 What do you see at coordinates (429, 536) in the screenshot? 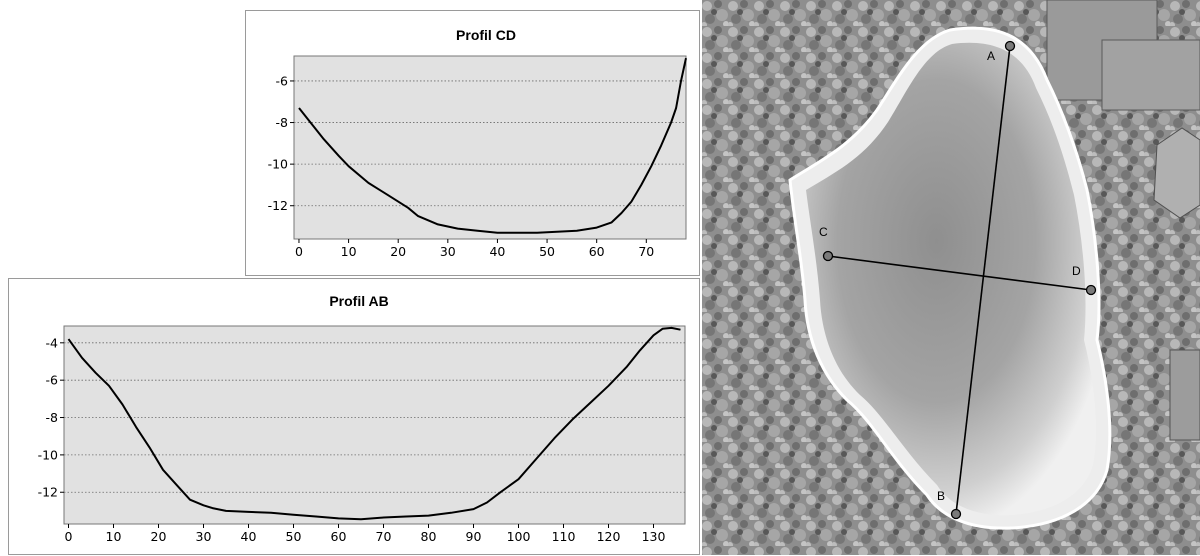
I see `x-tick-label: 80` at bounding box center [429, 536].